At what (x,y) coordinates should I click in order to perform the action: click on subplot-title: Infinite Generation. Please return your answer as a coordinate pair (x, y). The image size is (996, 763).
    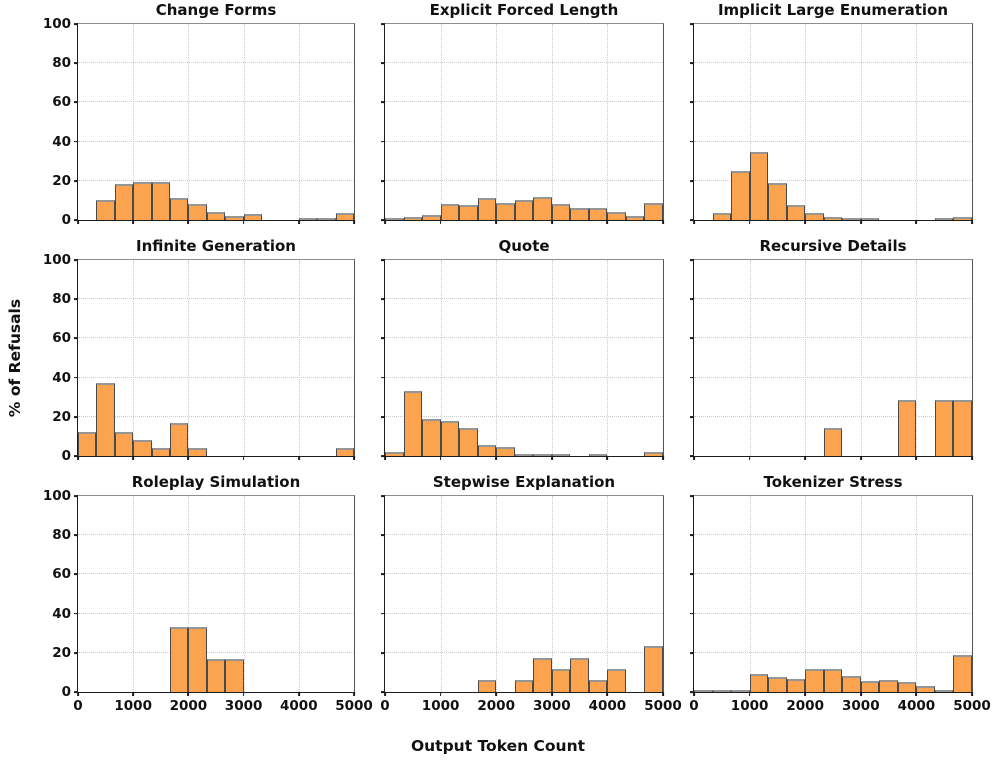
    Looking at the image, I should click on (216, 246).